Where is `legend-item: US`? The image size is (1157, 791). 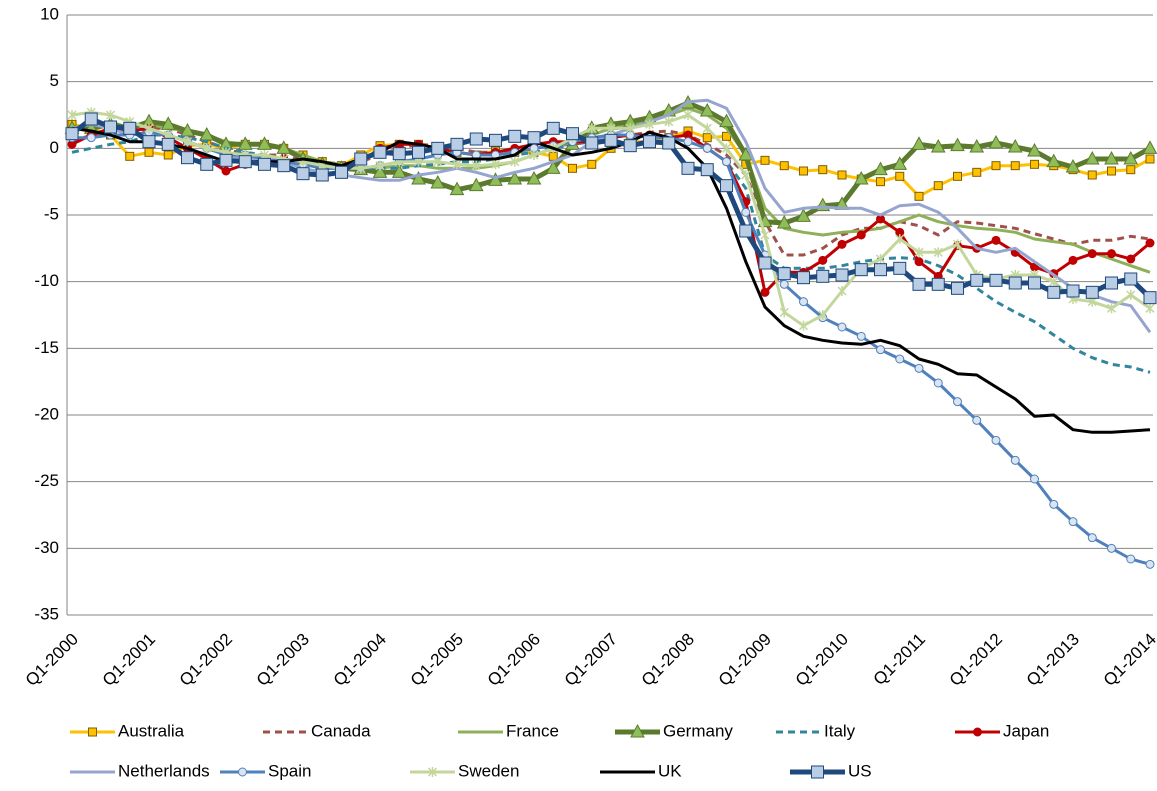
legend-item: US is located at coordinates (831, 770).